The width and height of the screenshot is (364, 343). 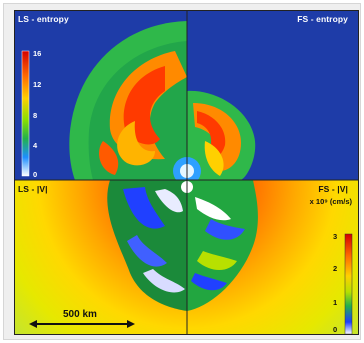 What do you see at coordinates (43, 19) in the screenshot?
I see `top-left-title: LS - entropy` at bounding box center [43, 19].